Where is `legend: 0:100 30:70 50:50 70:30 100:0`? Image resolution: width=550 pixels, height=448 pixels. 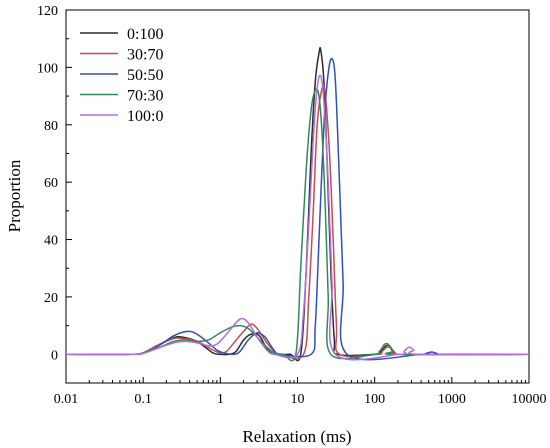
legend: 0:100 30:70 50:50 70:30 100:0 is located at coordinates (121, 75).